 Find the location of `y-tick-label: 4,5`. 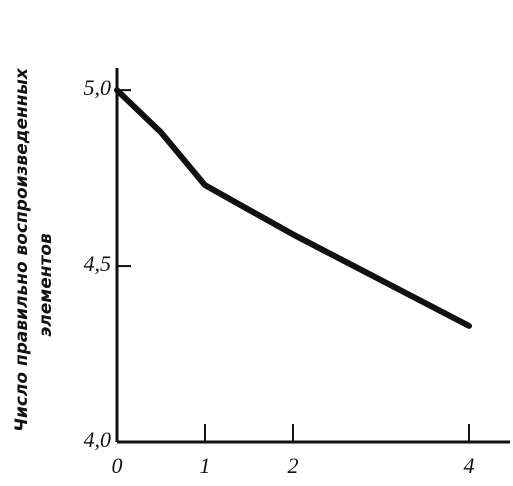

y-tick-label: 4,5 is located at coordinates (98, 263).